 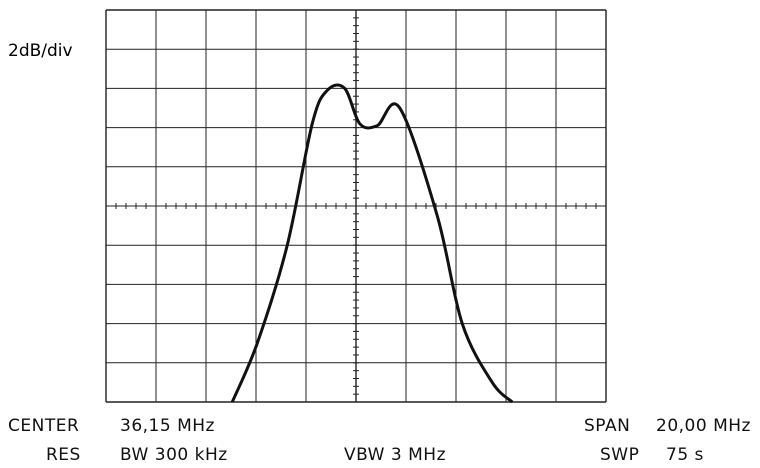 I want to click on span-value: 20,00 MHz, so click(x=703, y=426).